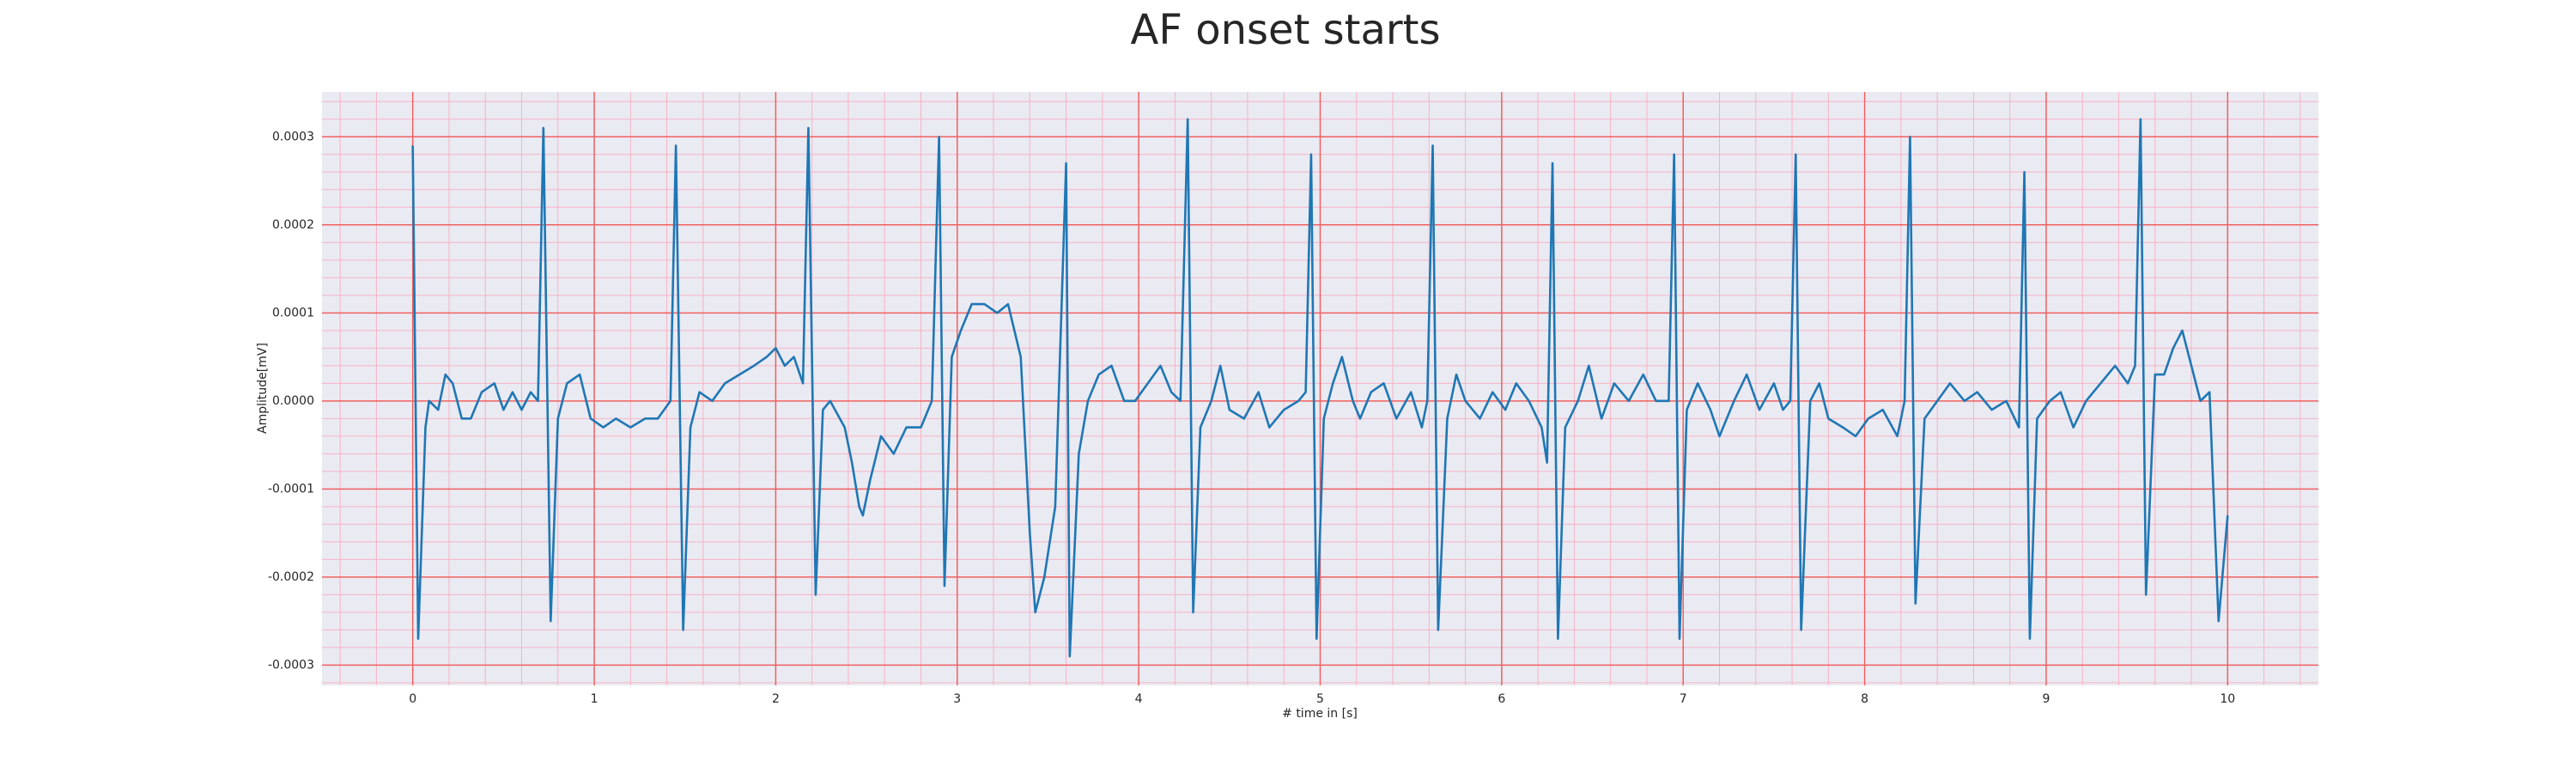 The height and width of the screenshot is (773, 2576). Describe the element at coordinates (1320, 714) in the screenshot. I see `x-axis-label: # time in [s]` at that location.